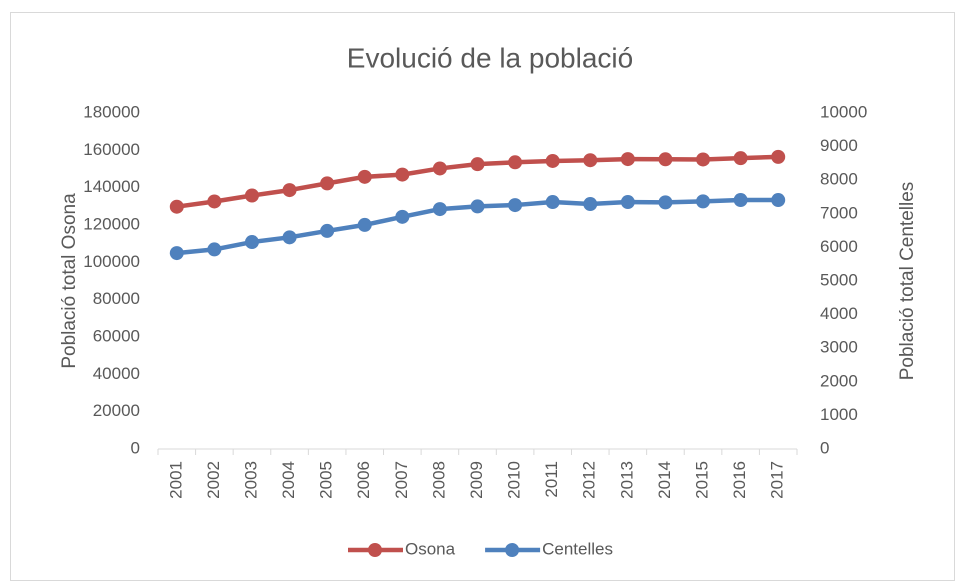 The width and height of the screenshot is (957, 582). Describe the element at coordinates (839, 347) in the screenshot. I see `y2-tick-label: 3000` at that location.